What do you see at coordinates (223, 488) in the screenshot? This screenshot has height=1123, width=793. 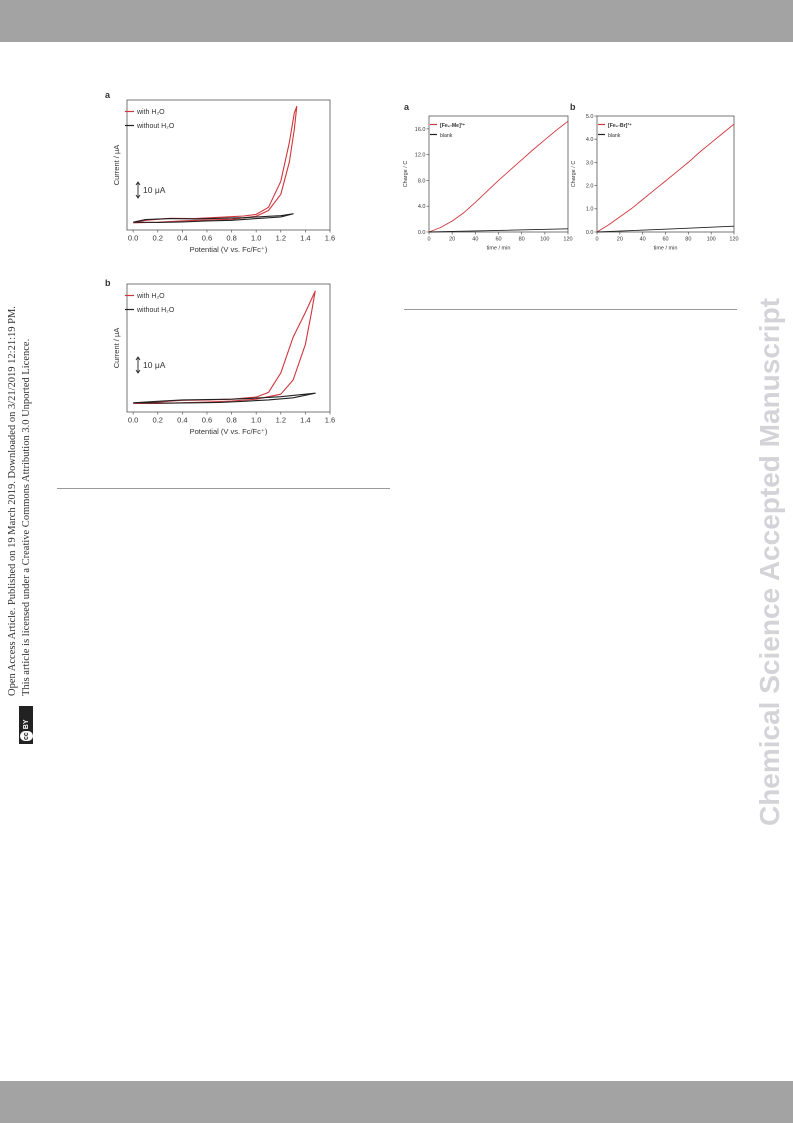 I see `divider-left` at bounding box center [223, 488].